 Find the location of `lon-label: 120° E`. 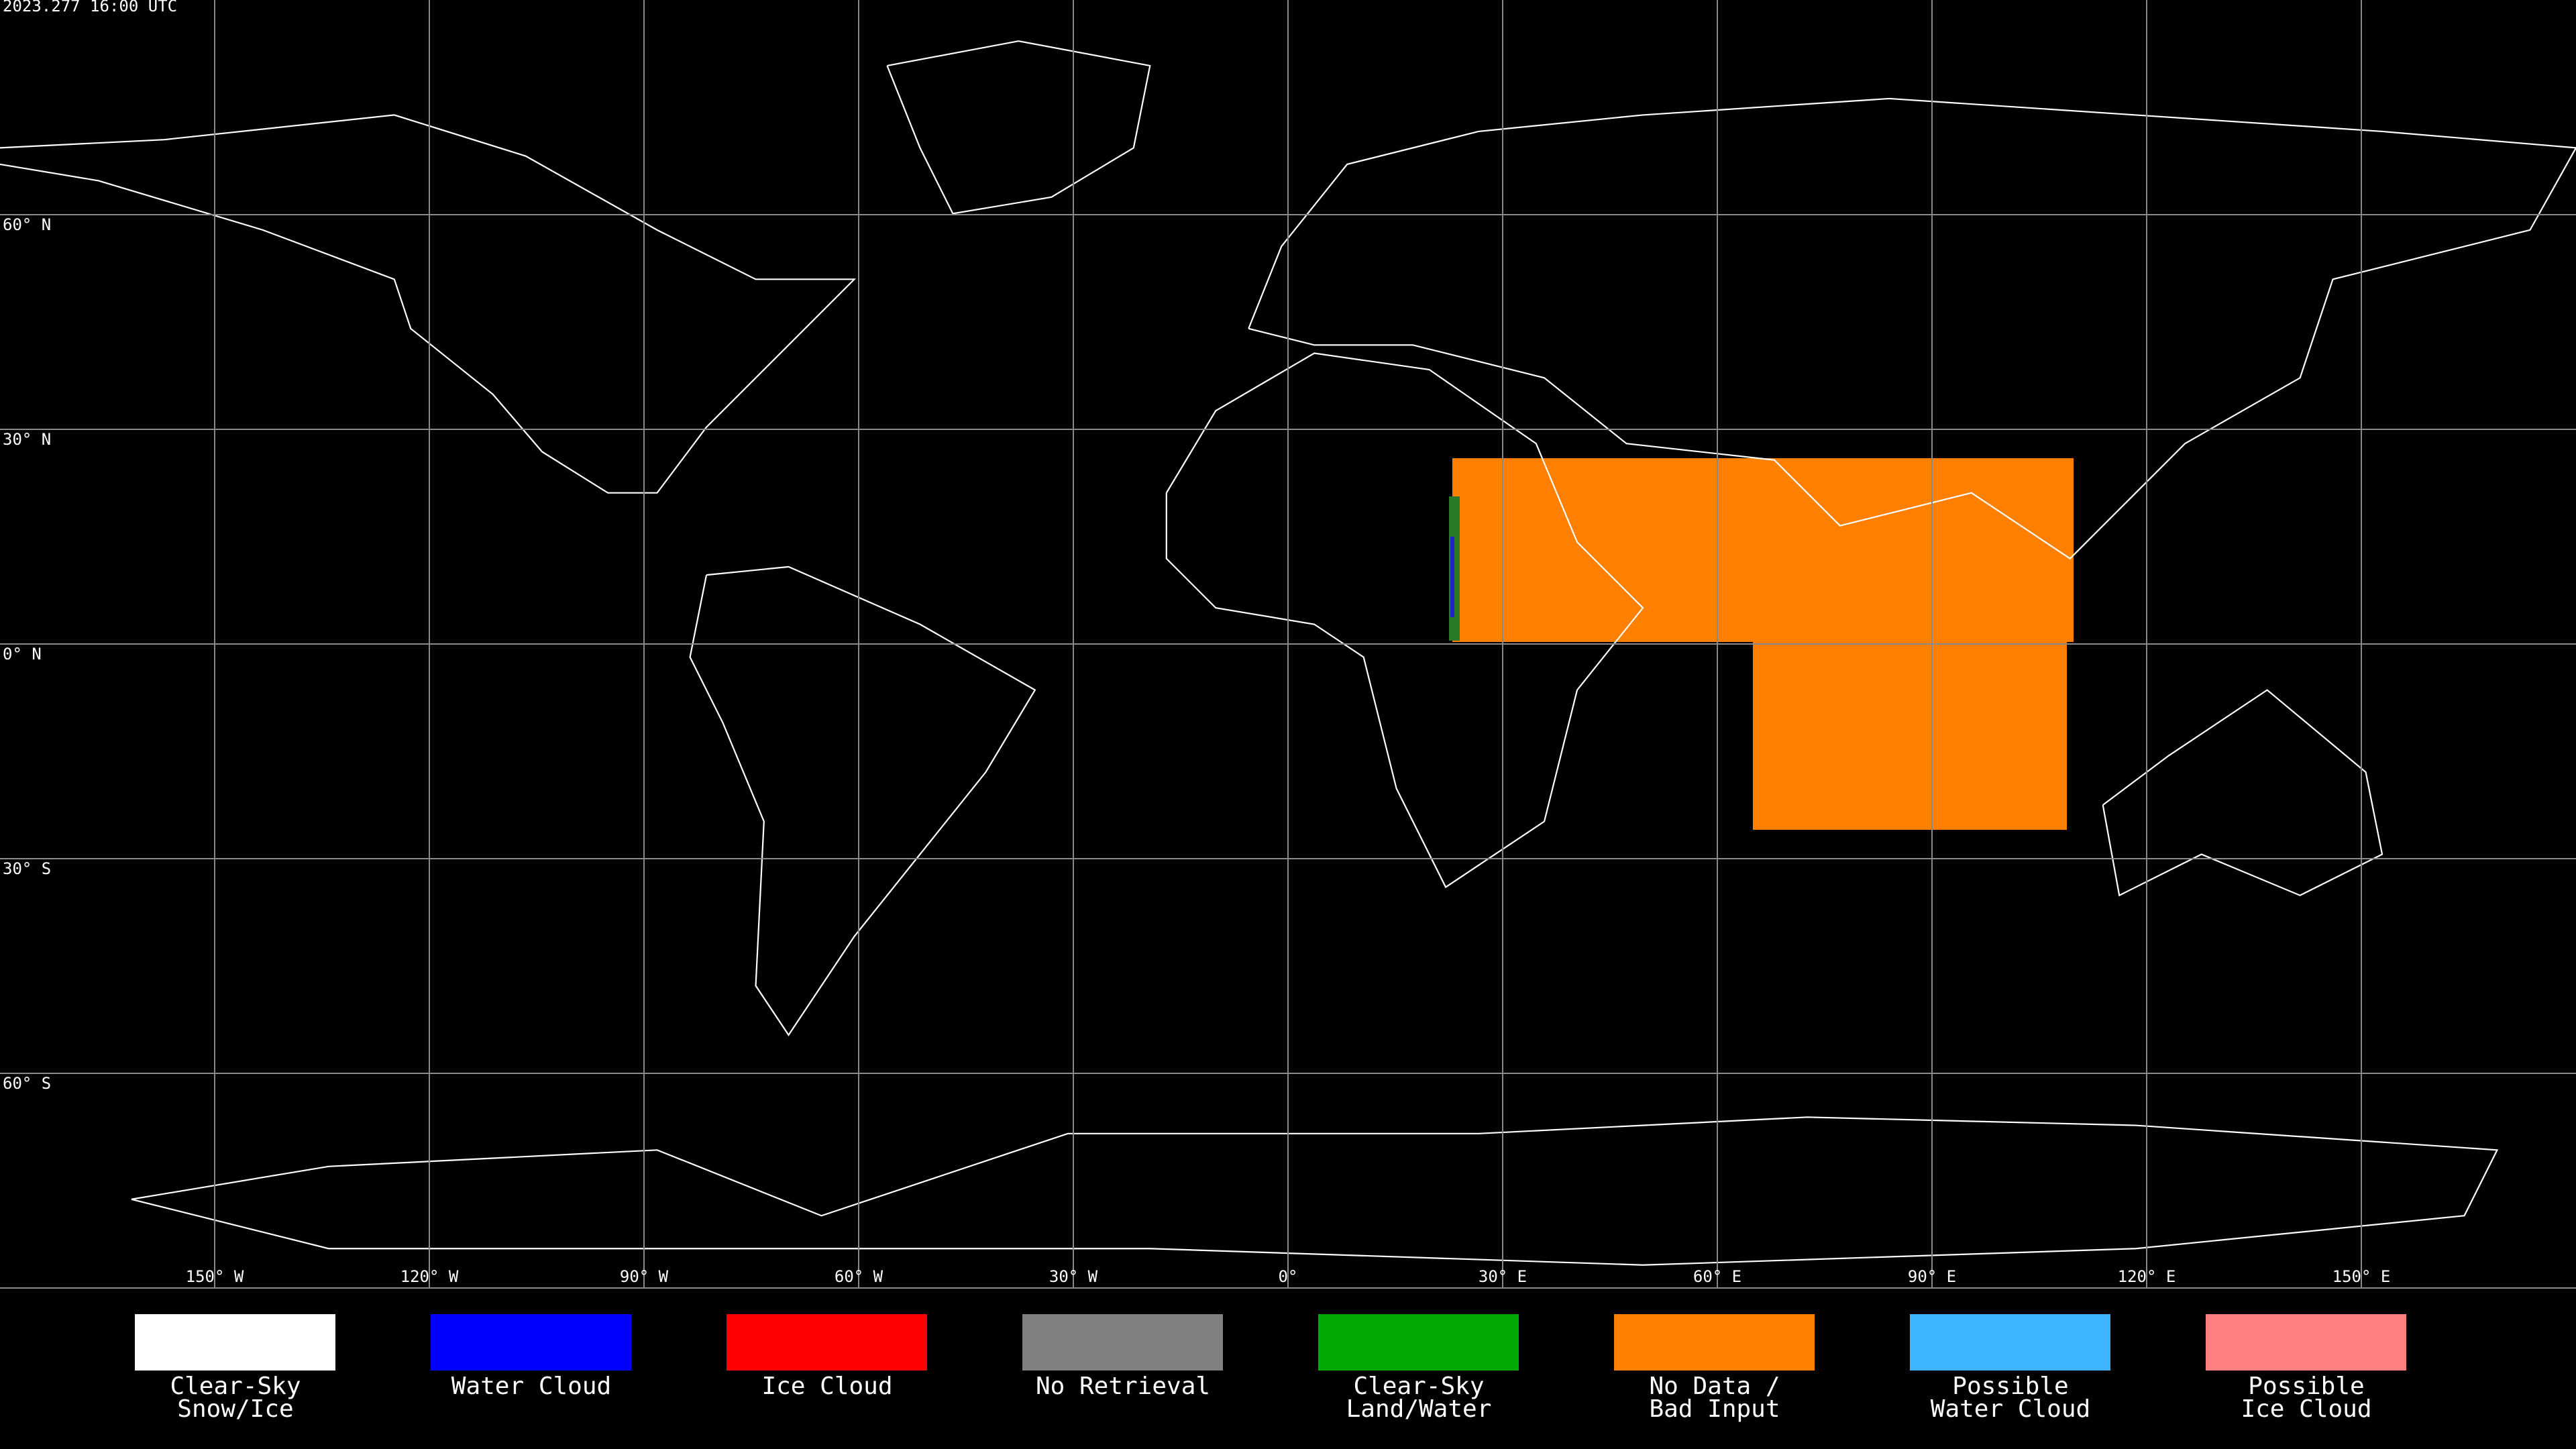

lon-label: 120° E is located at coordinates (2147, 1276).